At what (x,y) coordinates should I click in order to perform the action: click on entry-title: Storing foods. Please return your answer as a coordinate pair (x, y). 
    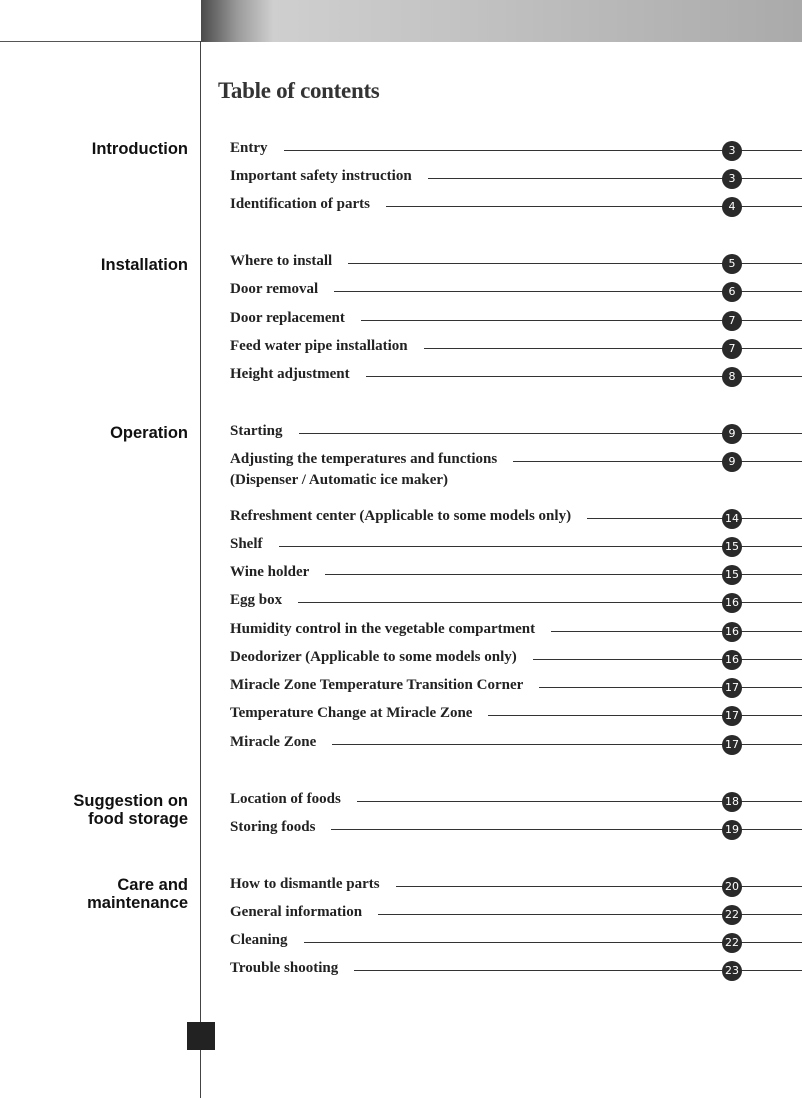
    Looking at the image, I should click on (273, 827).